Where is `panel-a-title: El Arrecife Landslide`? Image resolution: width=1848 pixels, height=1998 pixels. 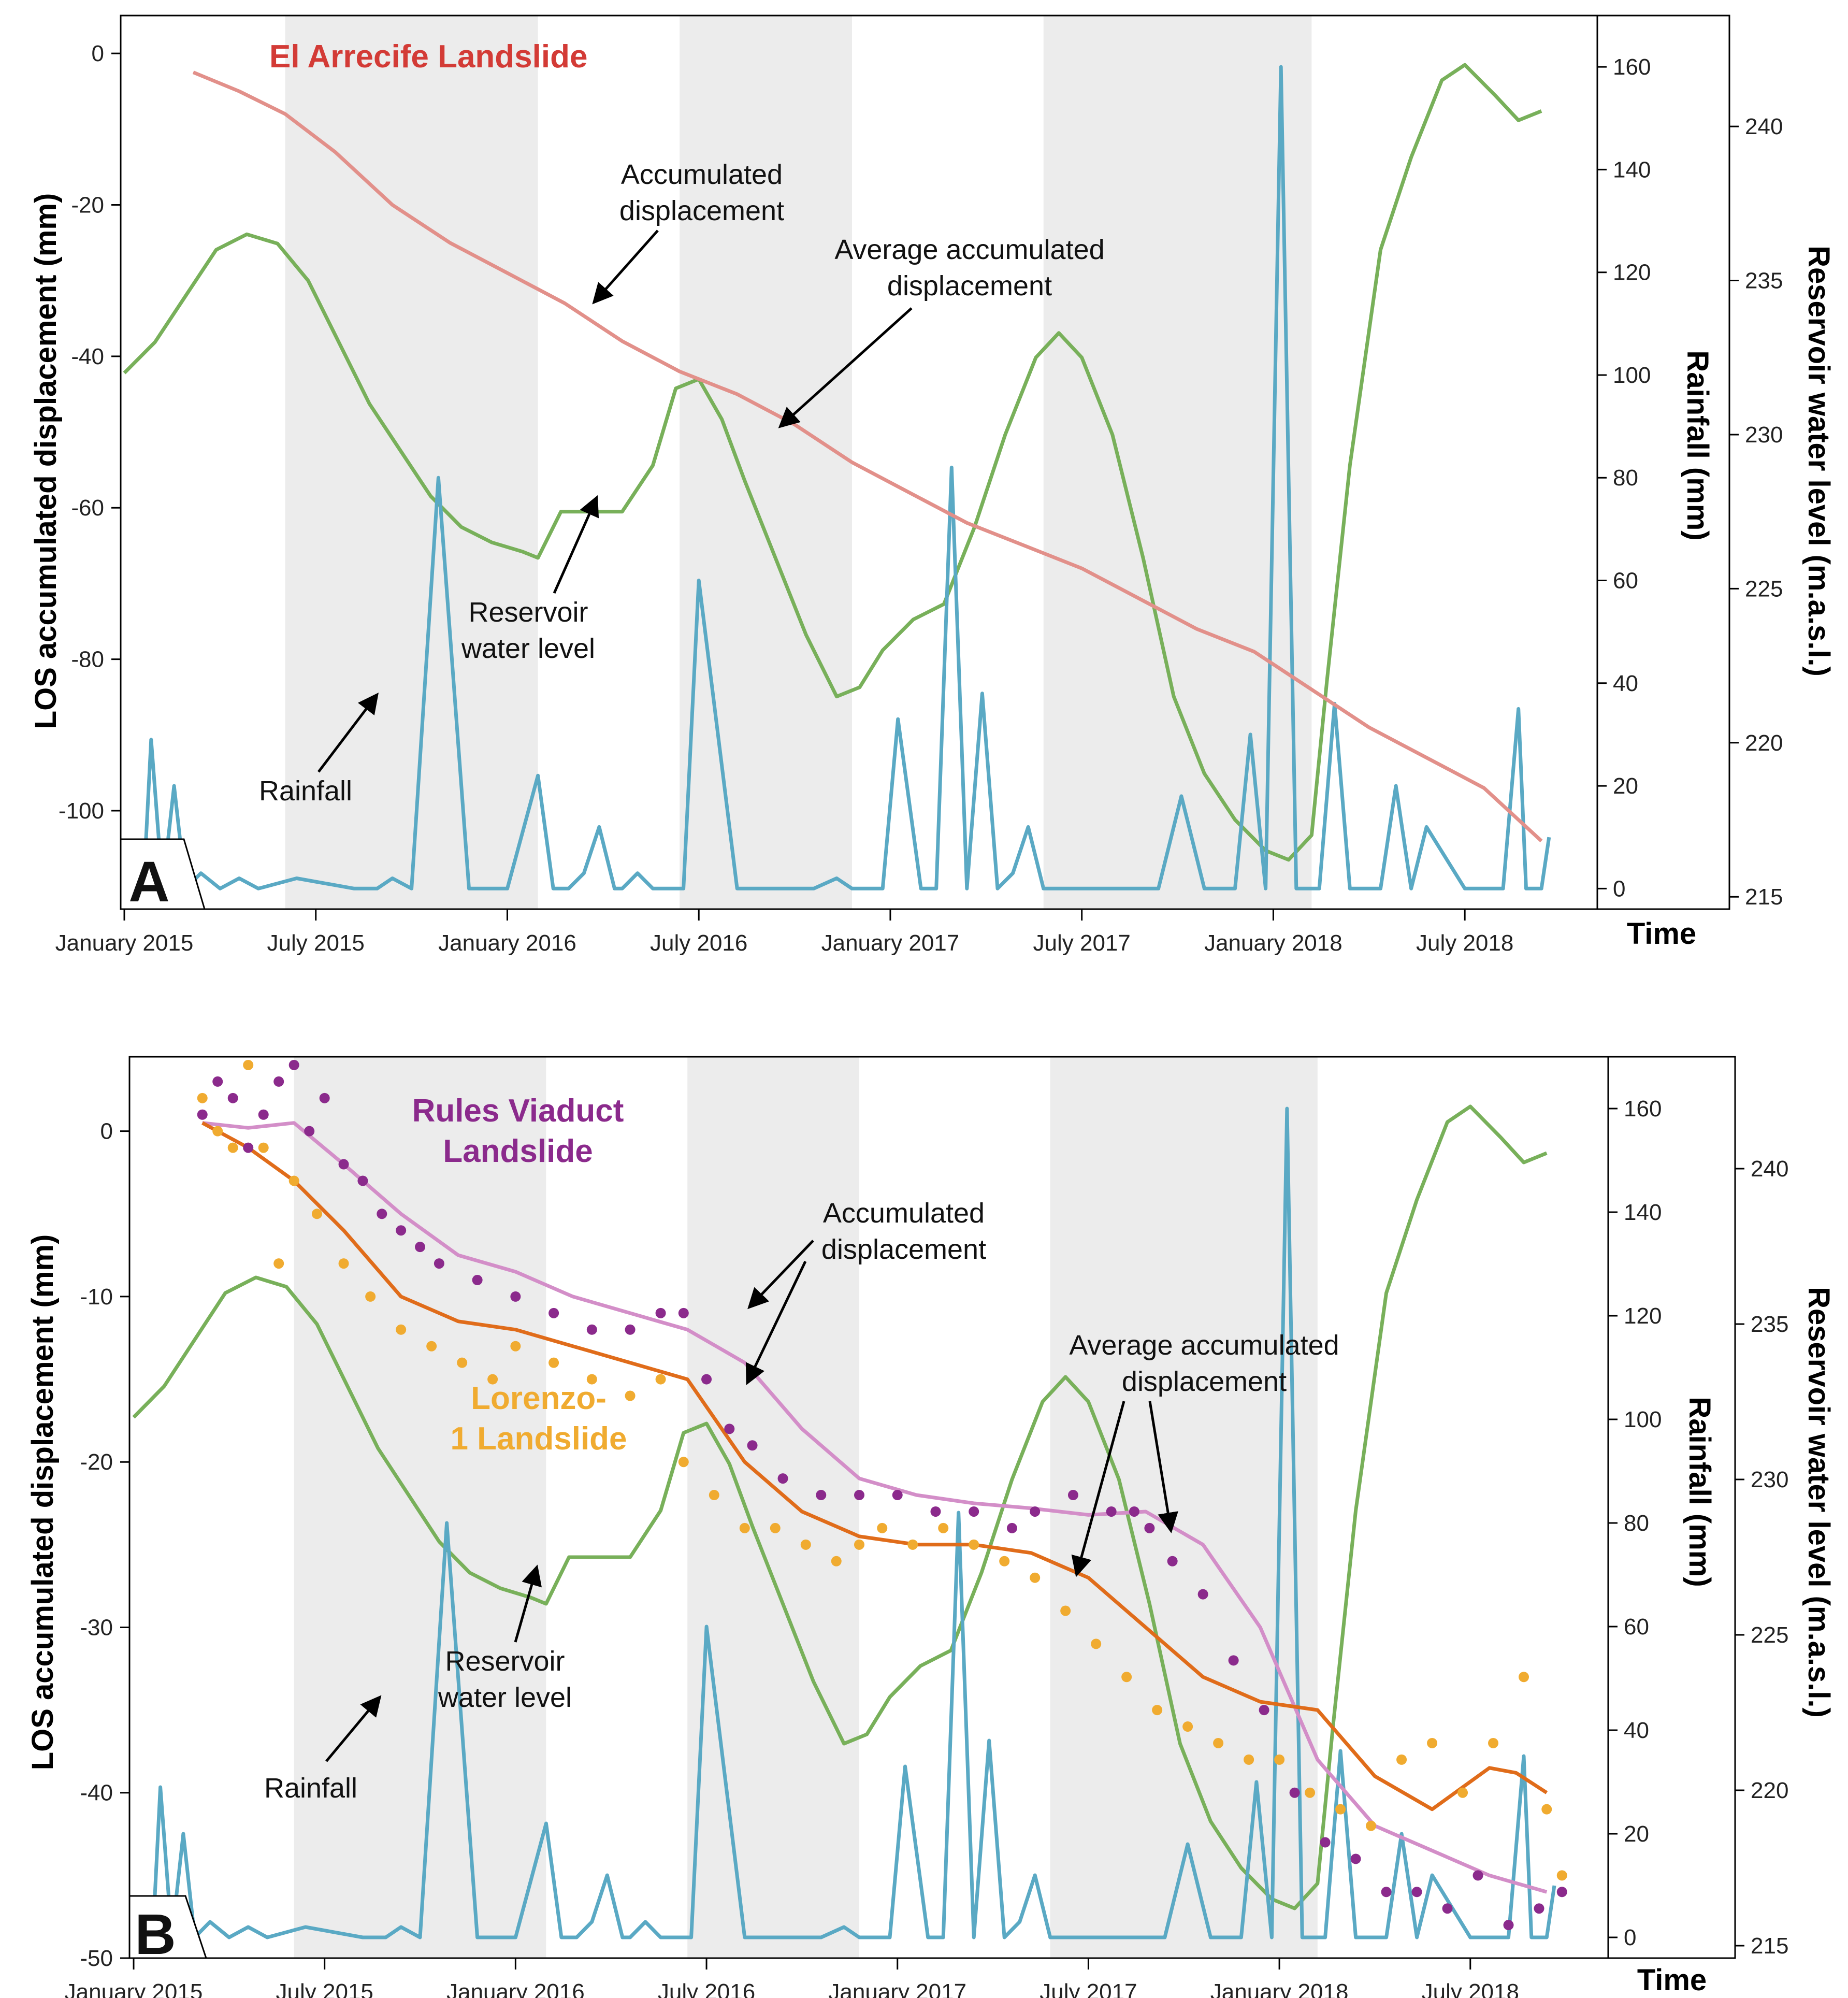
panel-a-title: El Arrecife Landslide is located at coordinates (428, 57).